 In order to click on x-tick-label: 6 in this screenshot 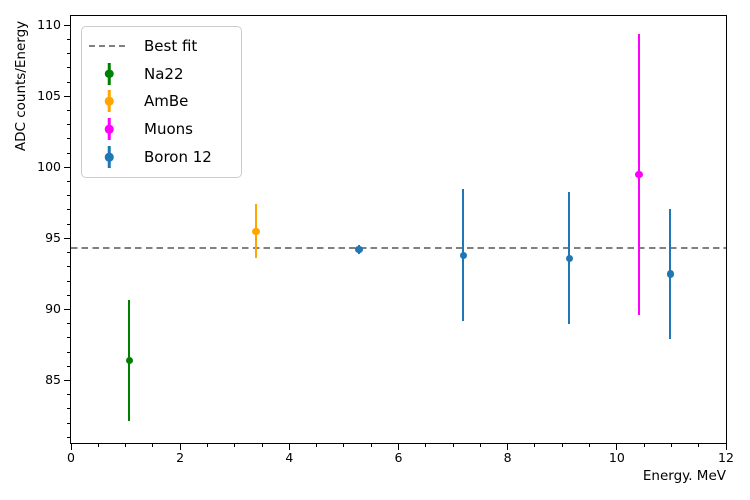, I will do `click(398, 457)`.